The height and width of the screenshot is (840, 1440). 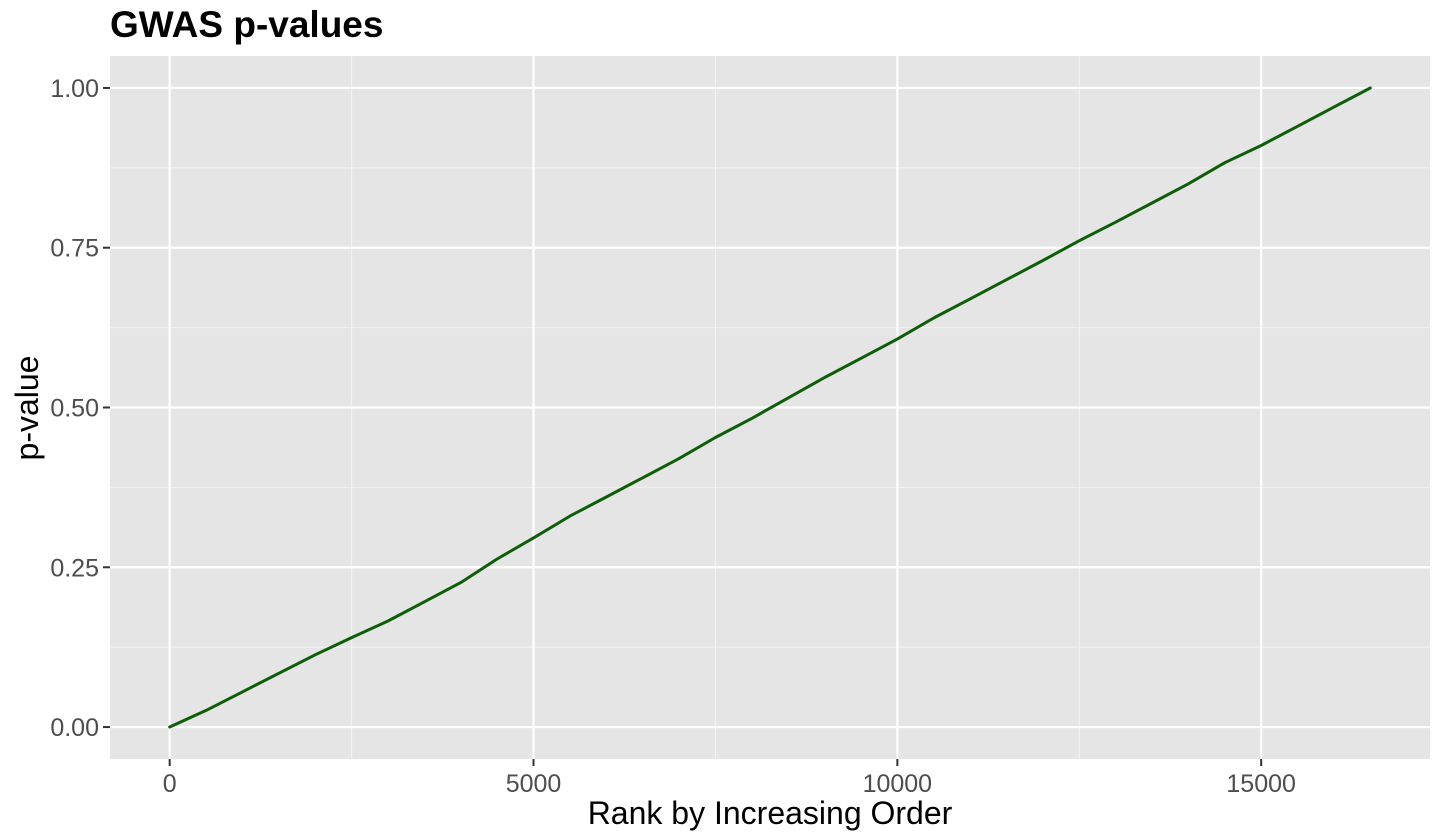 I want to click on x-axis: 0 5000 10000 15000, so click(x=729, y=778).